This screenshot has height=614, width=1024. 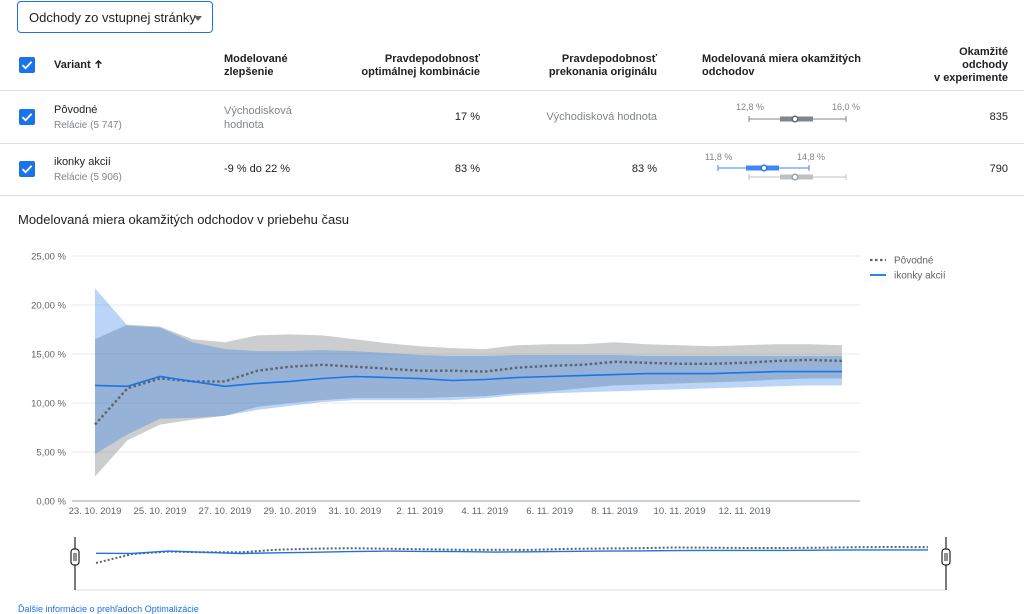 What do you see at coordinates (48, 355) in the screenshot?
I see `y-tick-label: 15,00 %` at bounding box center [48, 355].